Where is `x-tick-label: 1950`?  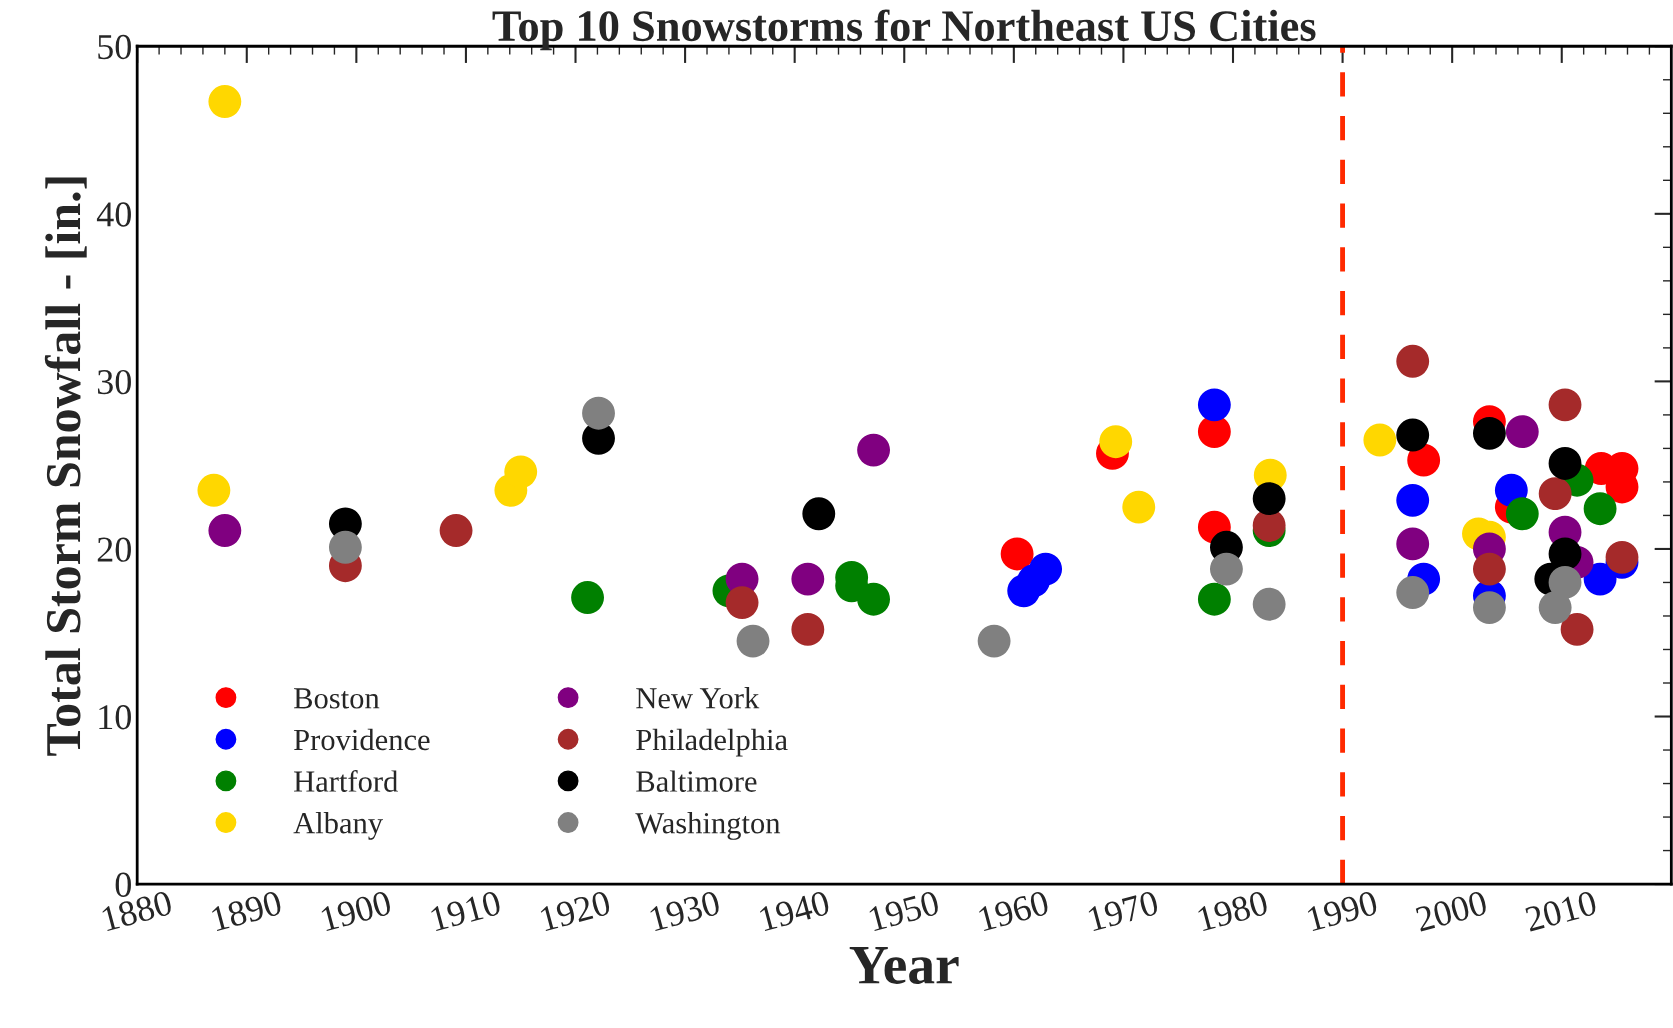 x-tick-label: 1950 is located at coordinates (904, 911).